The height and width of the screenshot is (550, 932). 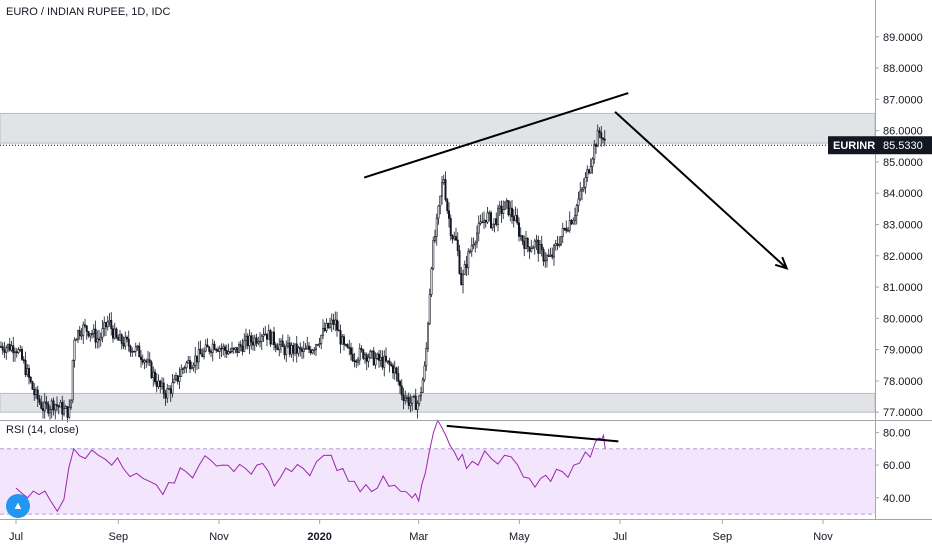 I want to click on price-tick-label: 88.0000, so click(x=903, y=69).